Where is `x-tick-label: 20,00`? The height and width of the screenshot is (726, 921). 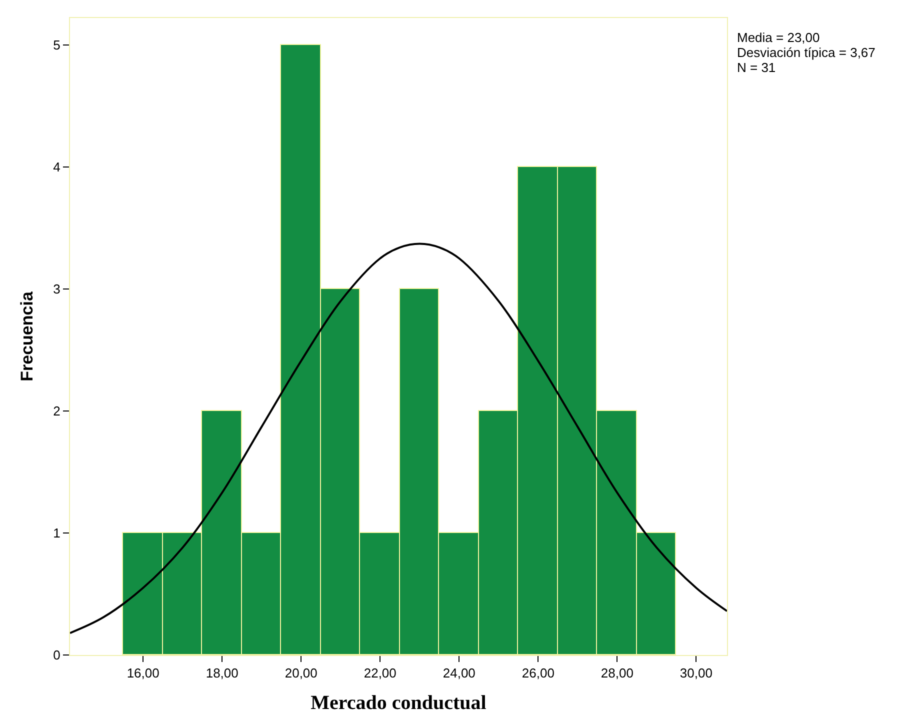
x-tick-label: 20,00 is located at coordinates (301, 673).